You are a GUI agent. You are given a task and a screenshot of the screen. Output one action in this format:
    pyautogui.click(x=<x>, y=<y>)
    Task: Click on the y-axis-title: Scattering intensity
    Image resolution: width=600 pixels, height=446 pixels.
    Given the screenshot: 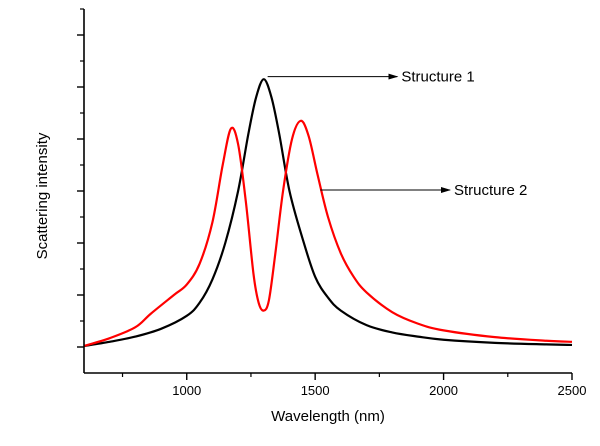 What is the action you would take?
    pyautogui.click(x=42, y=195)
    